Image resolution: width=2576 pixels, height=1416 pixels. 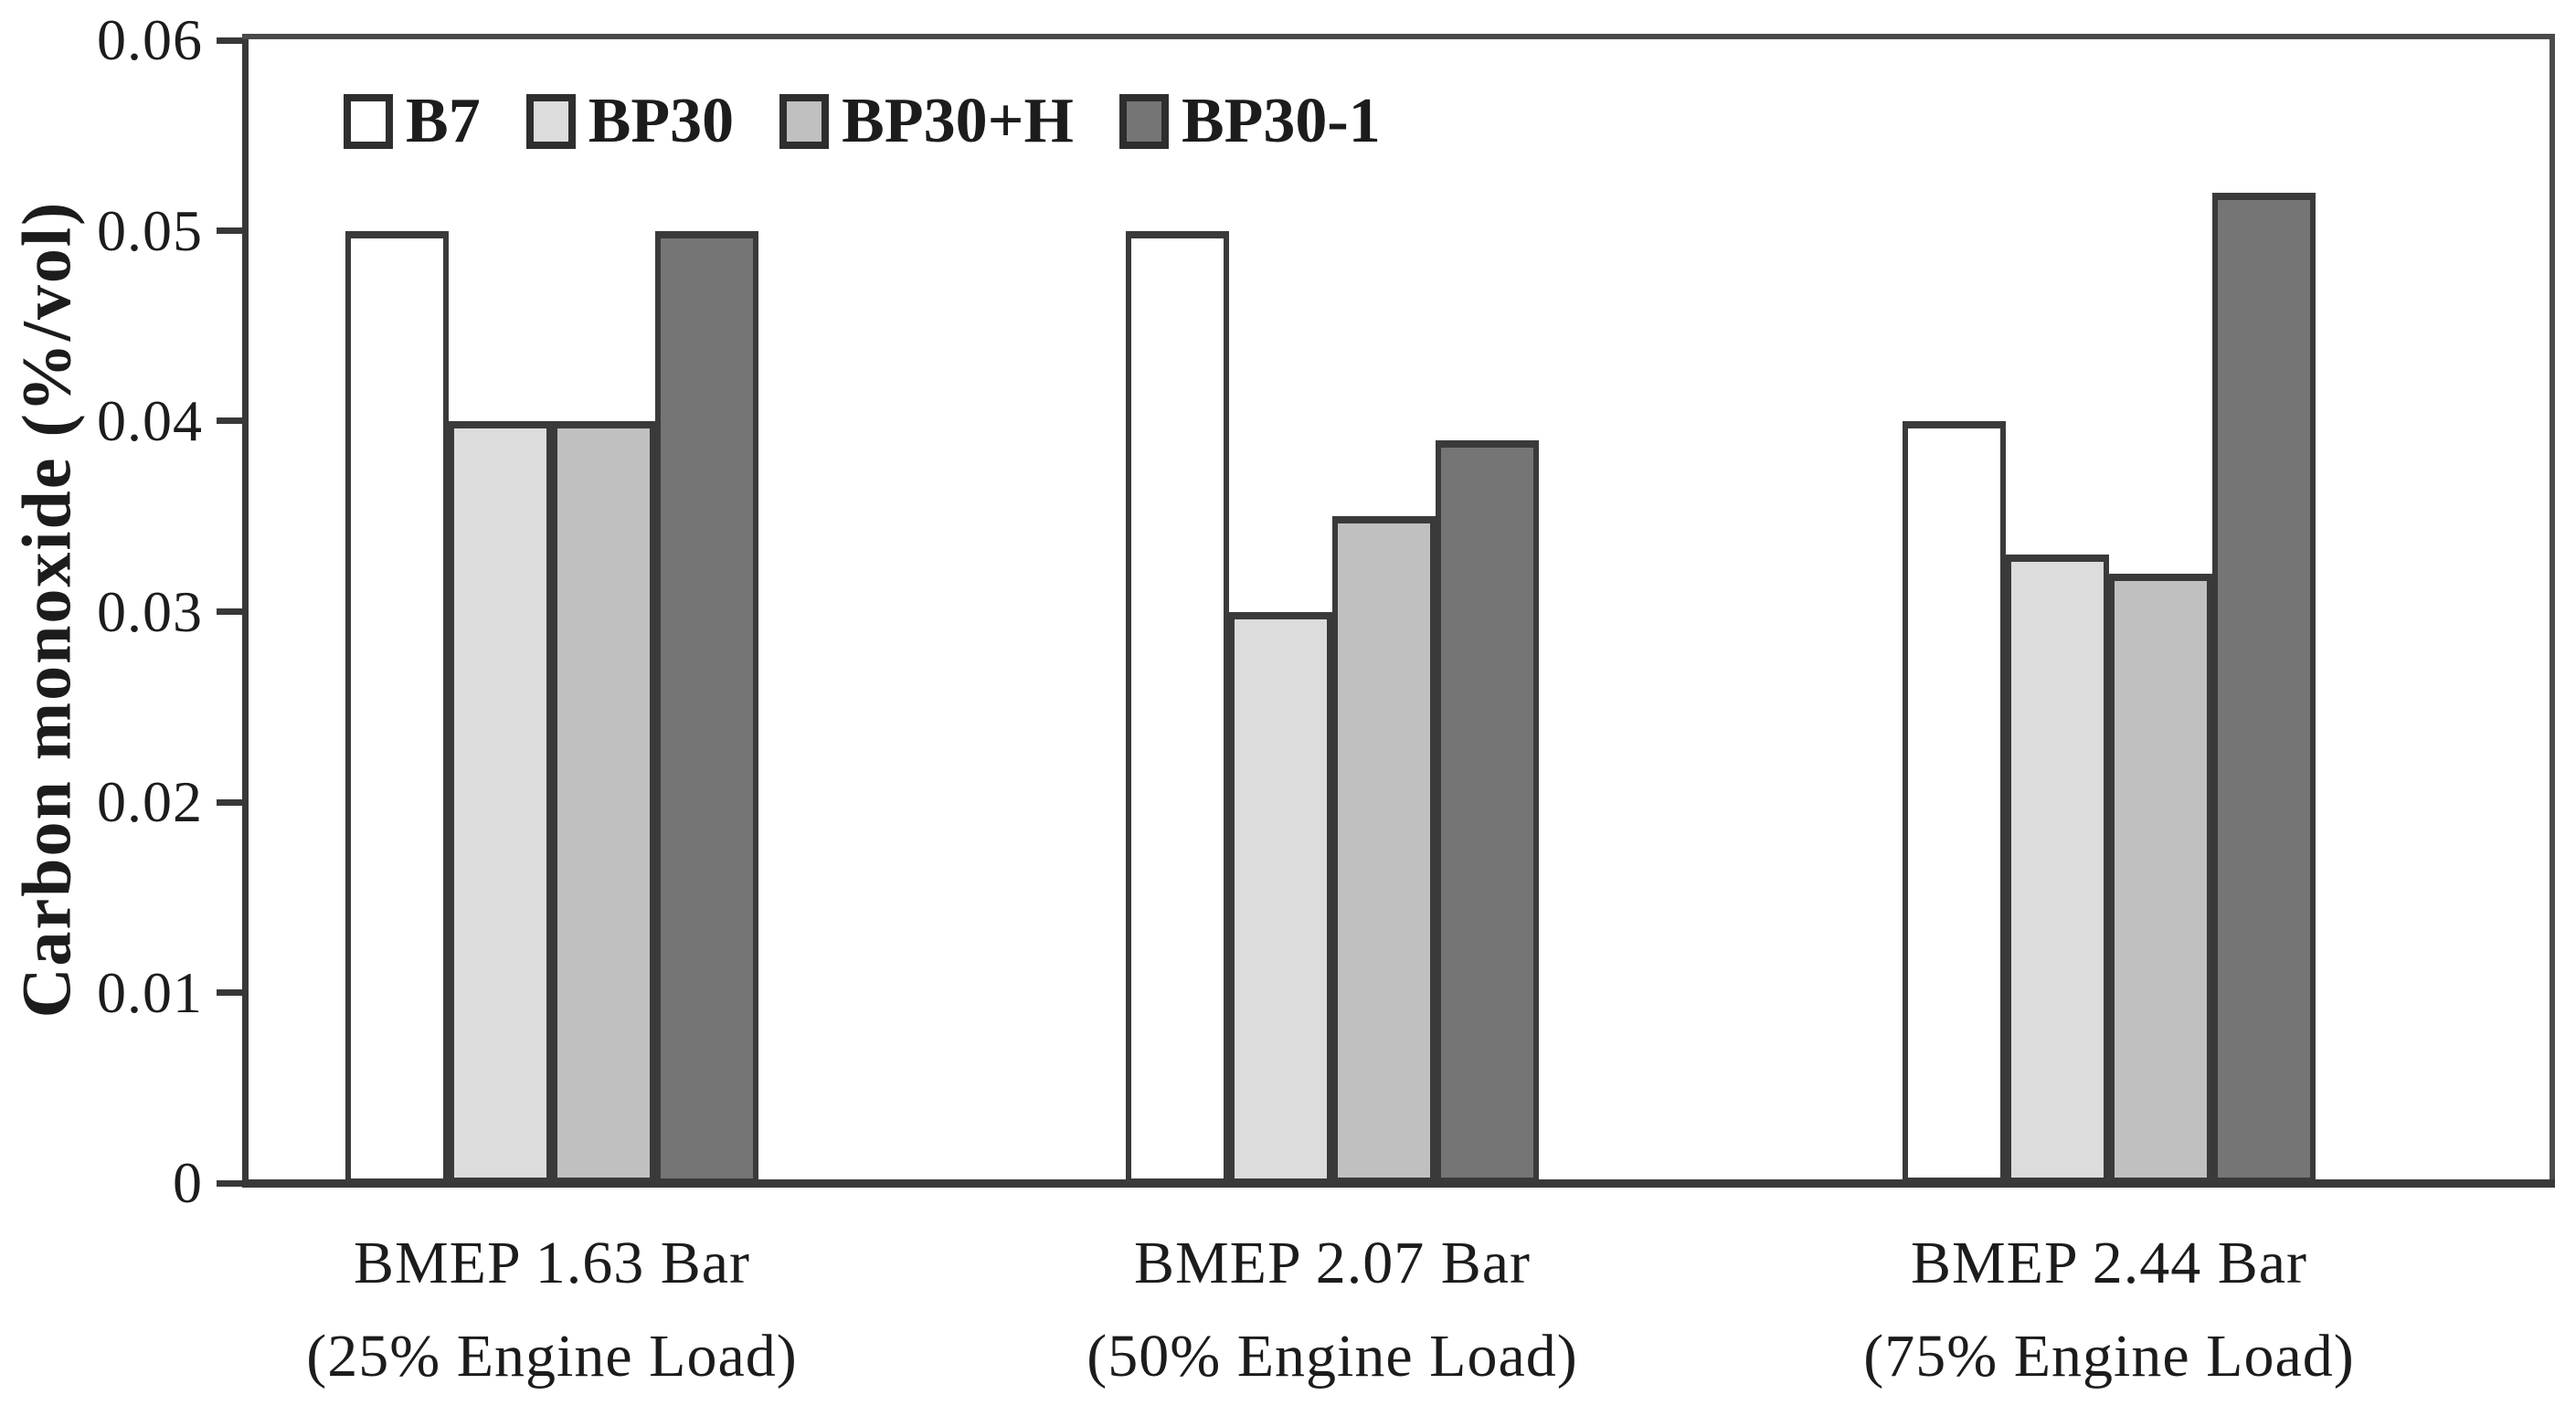 What do you see at coordinates (603, 802) in the screenshot?
I see `bar-bp30+h-group-1` at bounding box center [603, 802].